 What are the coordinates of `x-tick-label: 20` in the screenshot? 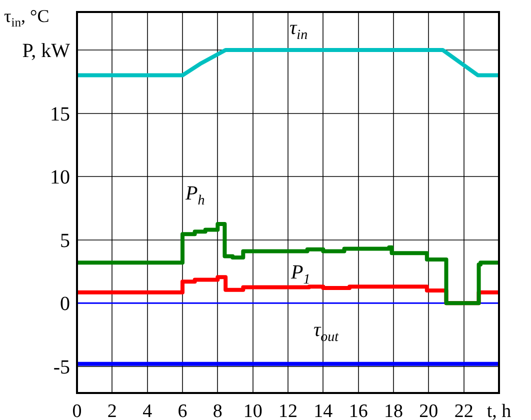 It's located at (428, 410).